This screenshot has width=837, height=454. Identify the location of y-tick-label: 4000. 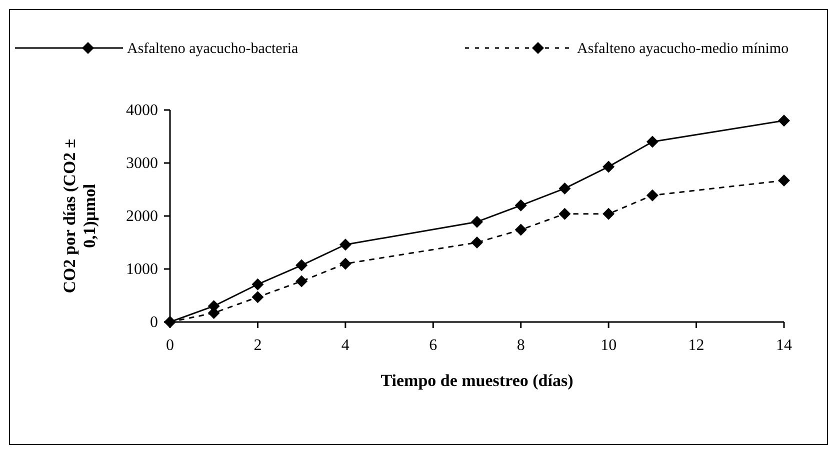
(142, 110).